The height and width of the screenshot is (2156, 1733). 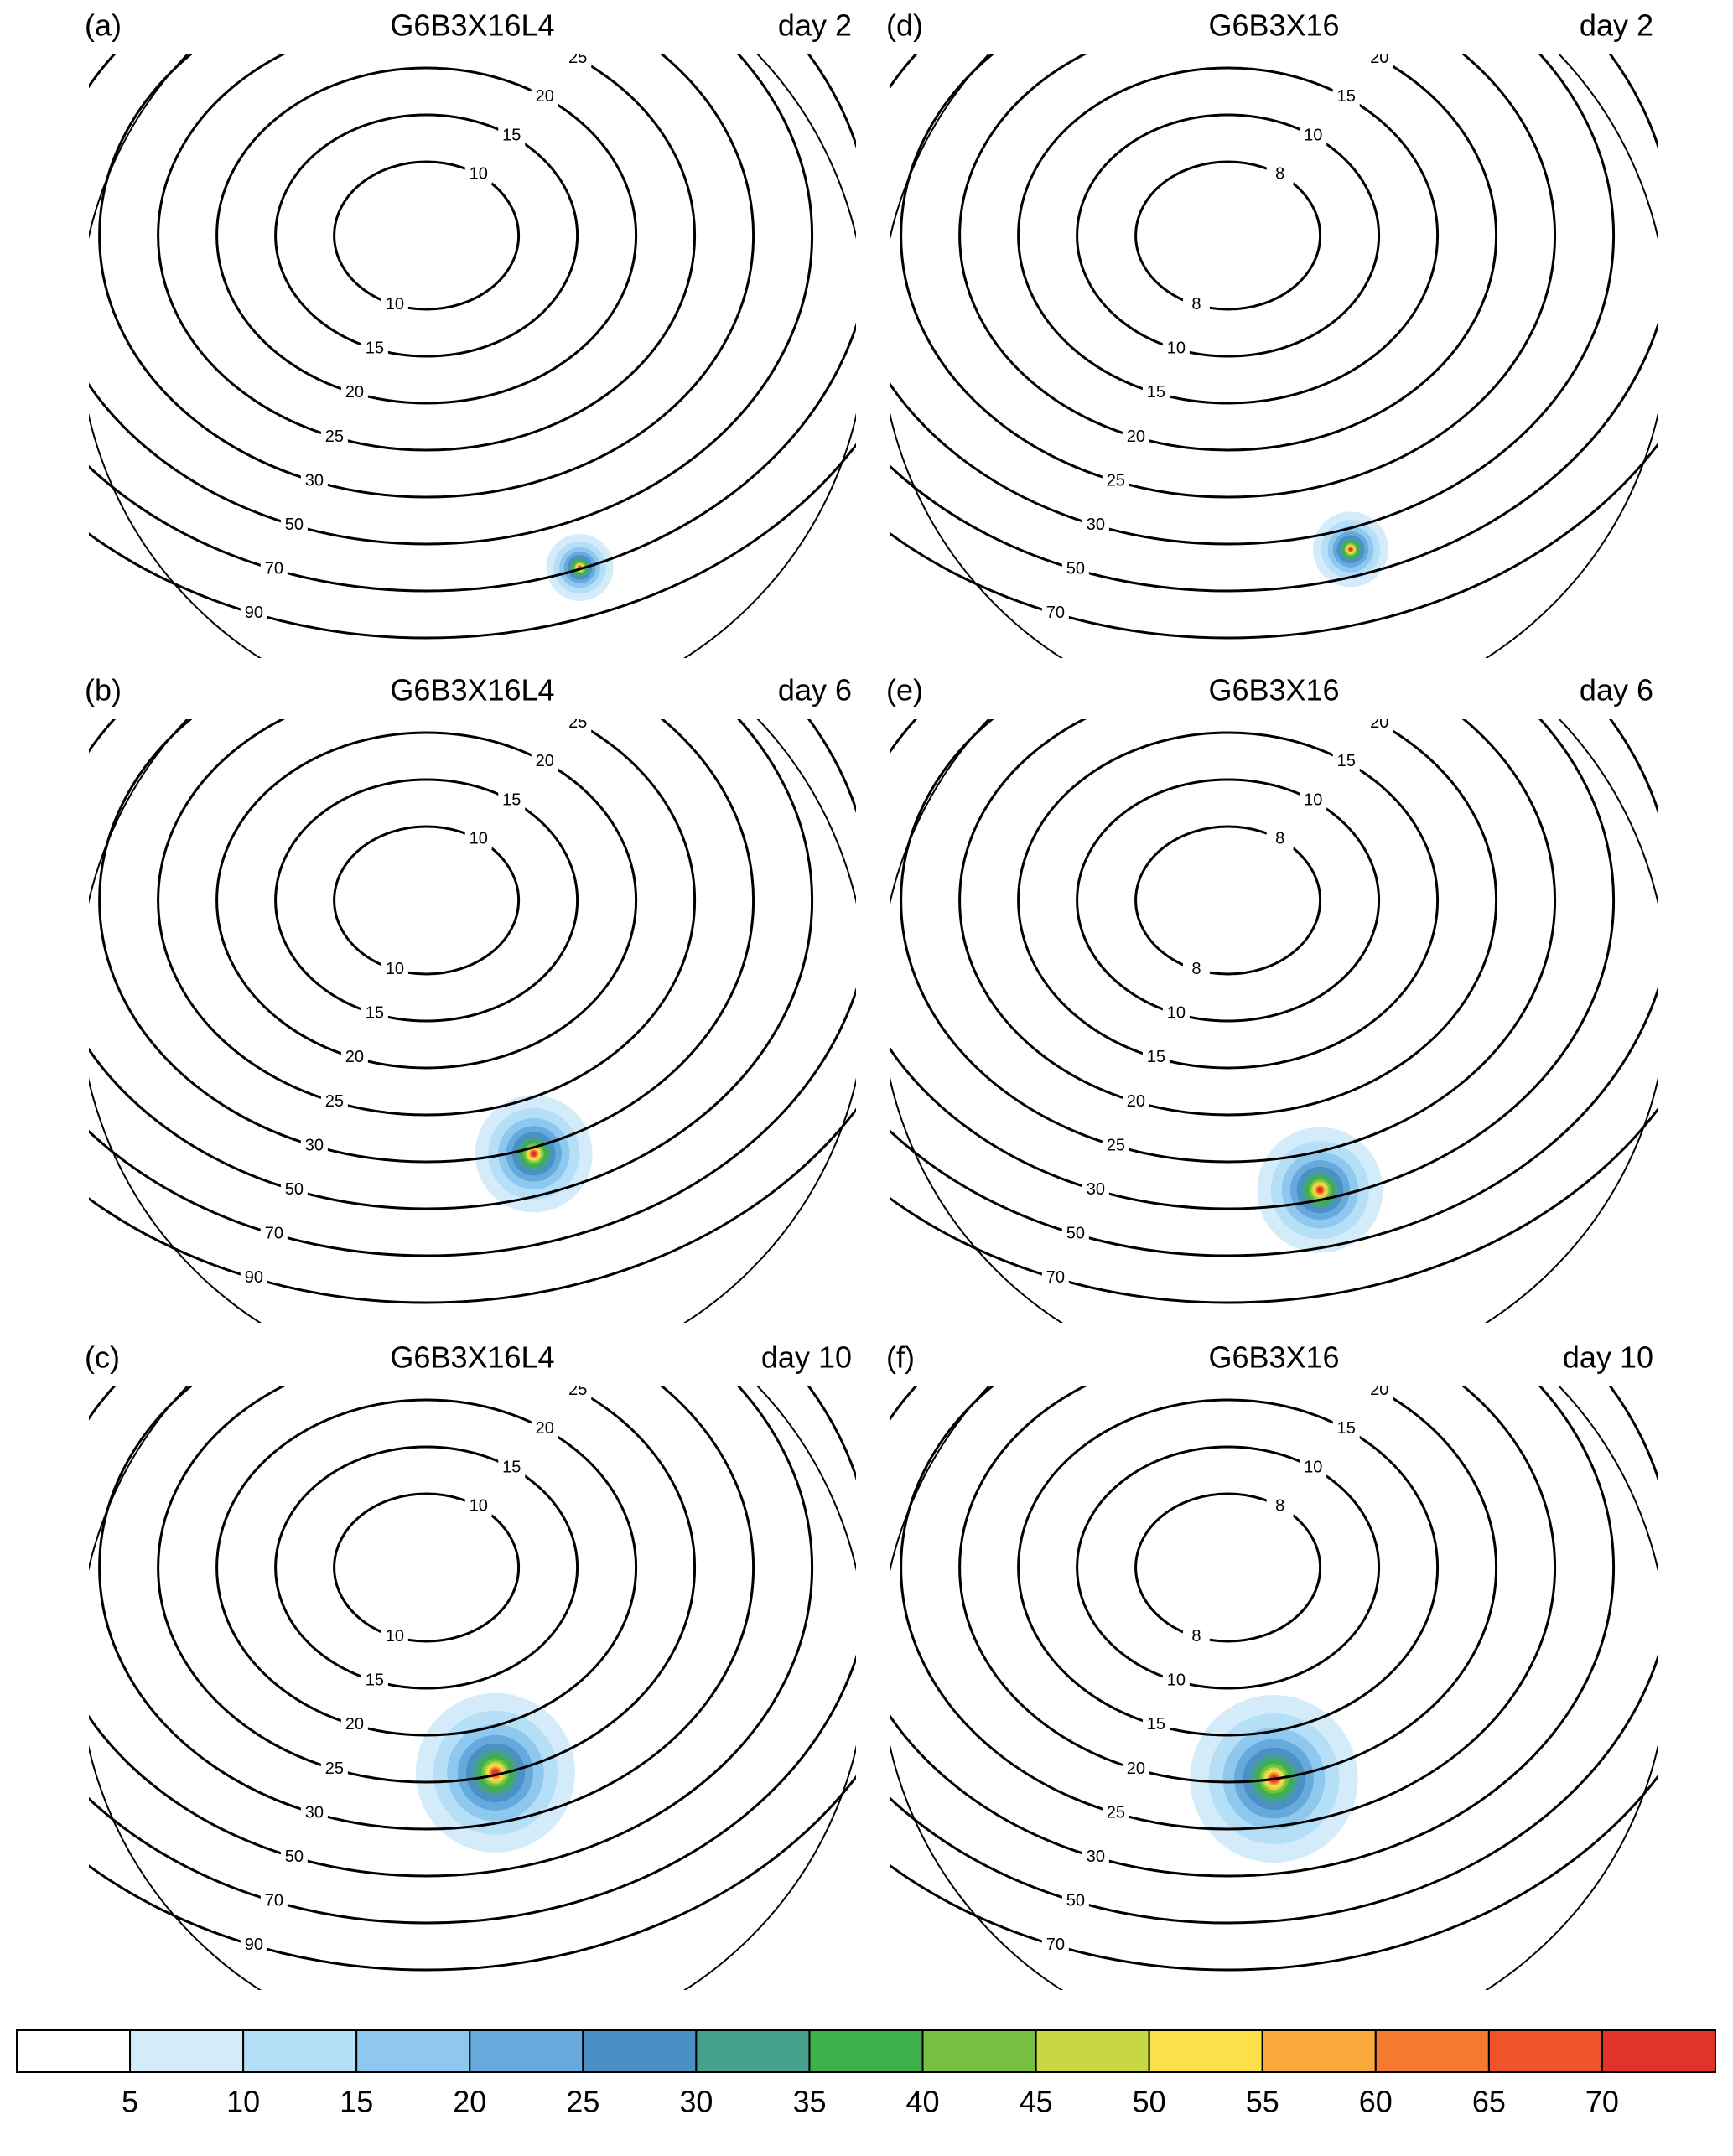 I want to click on colorbar-tick-label: 45, so click(x=1036, y=2102).